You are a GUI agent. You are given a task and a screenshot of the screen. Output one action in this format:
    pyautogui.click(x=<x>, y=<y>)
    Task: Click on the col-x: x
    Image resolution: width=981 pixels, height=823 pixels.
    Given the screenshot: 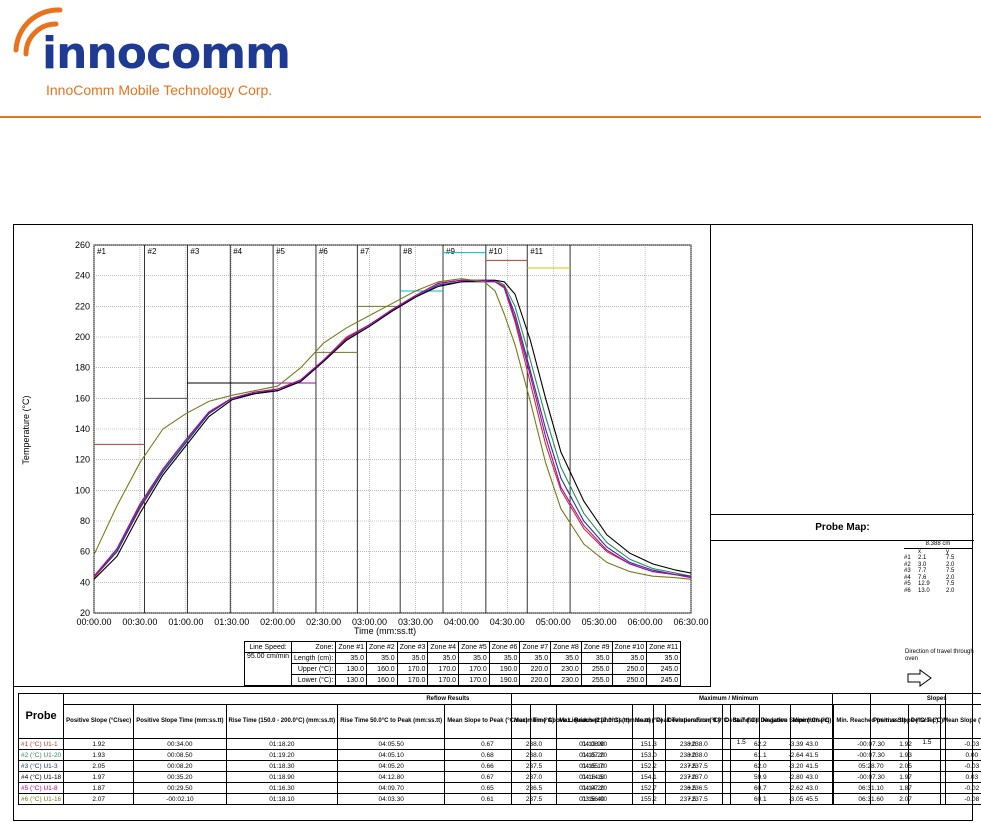 What is the action you would take?
    pyautogui.click(x=919, y=551)
    